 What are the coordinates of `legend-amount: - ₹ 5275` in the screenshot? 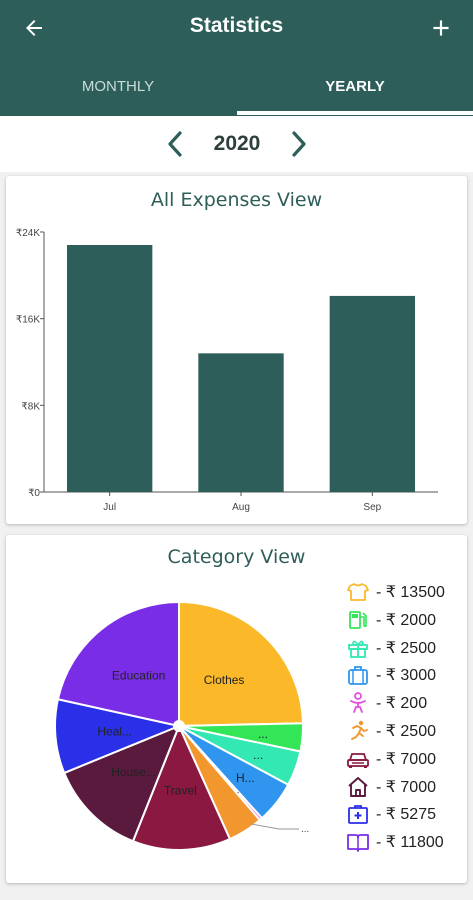 It's located at (406, 815).